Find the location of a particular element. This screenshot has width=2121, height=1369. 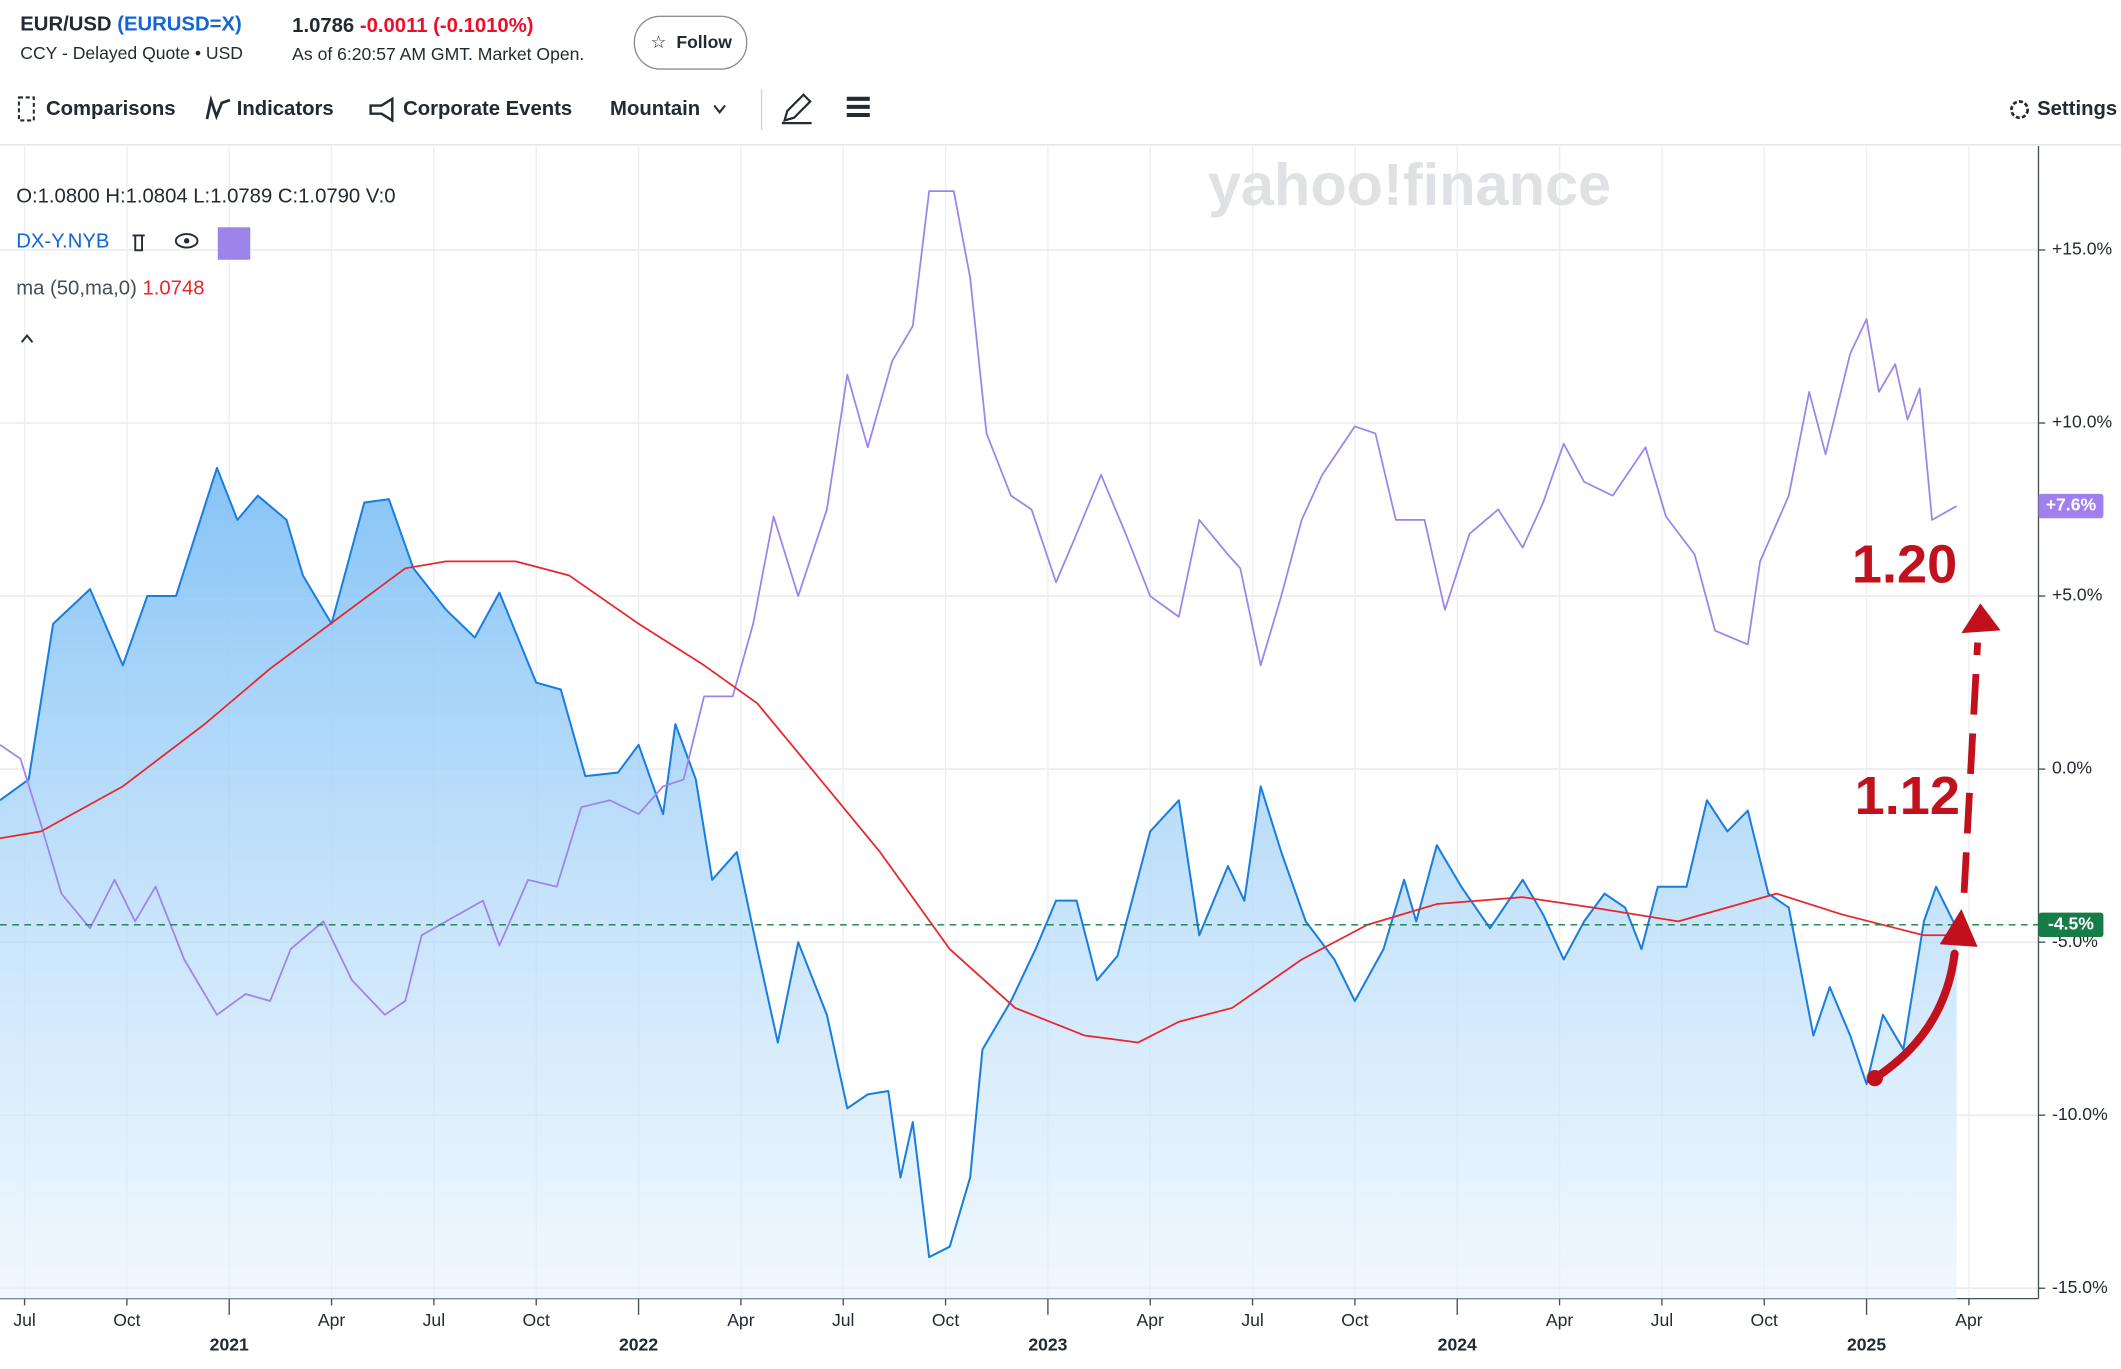

draw-icon is located at coordinates (796, 109).